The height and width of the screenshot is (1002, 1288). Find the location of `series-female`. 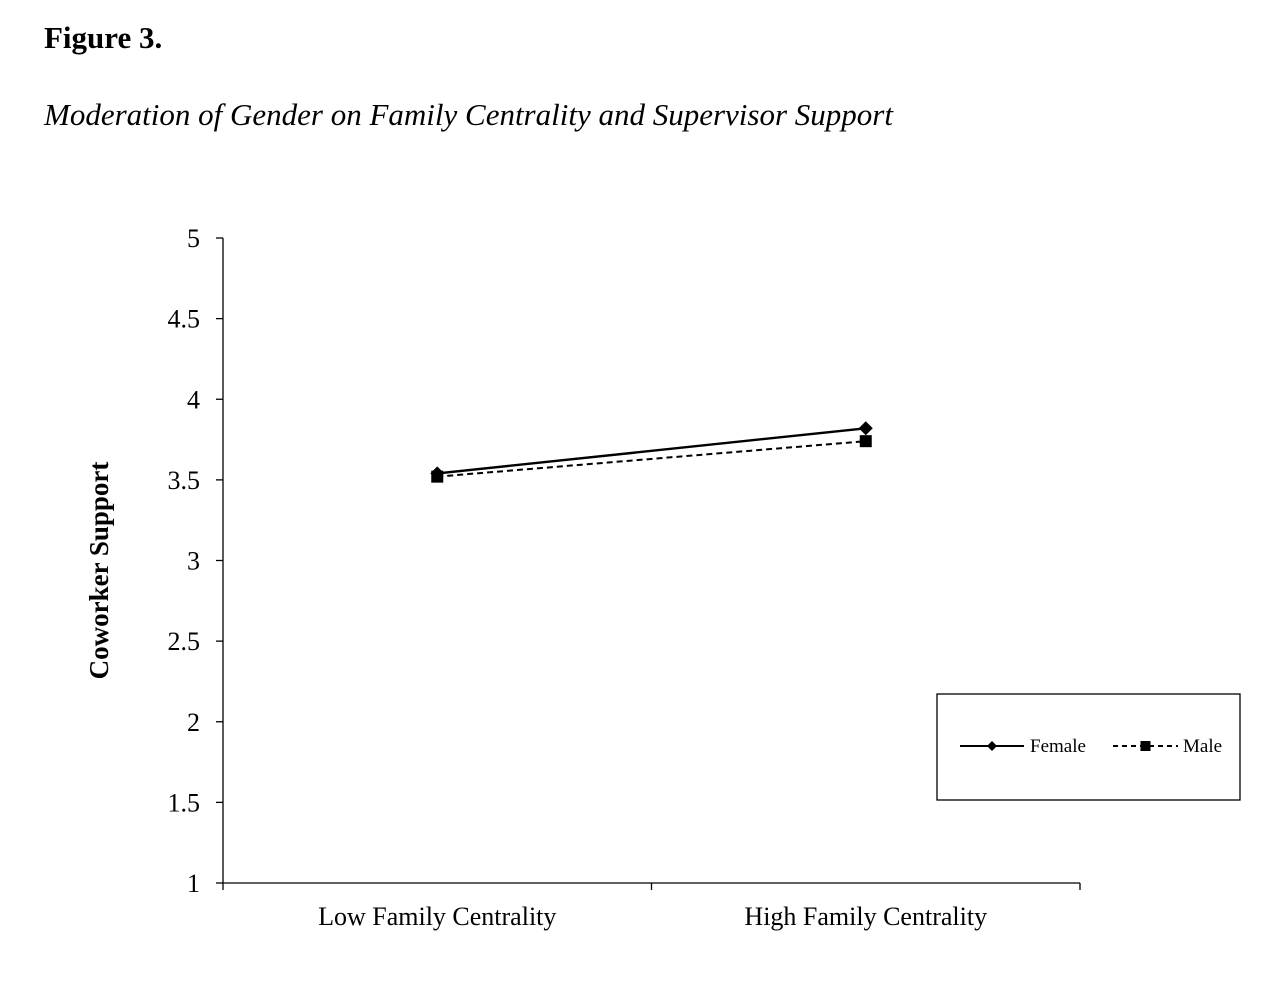

series-female is located at coordinates (651, 451).